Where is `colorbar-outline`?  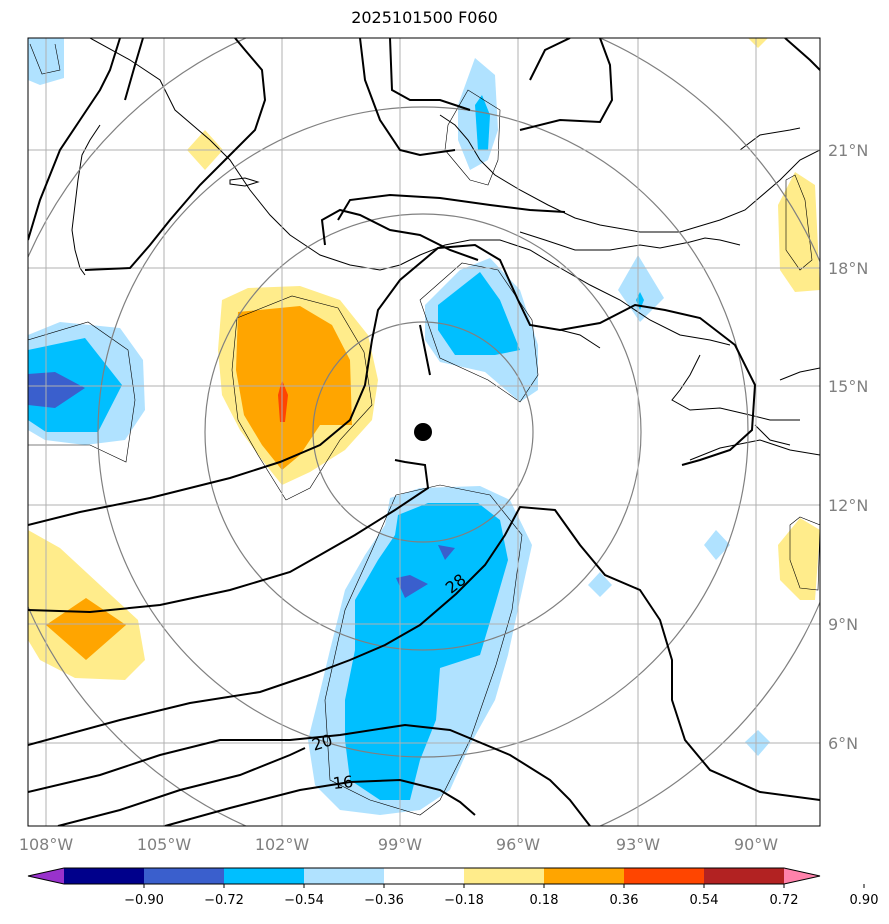 colorbar-outline is located at coordinates (424, 876).